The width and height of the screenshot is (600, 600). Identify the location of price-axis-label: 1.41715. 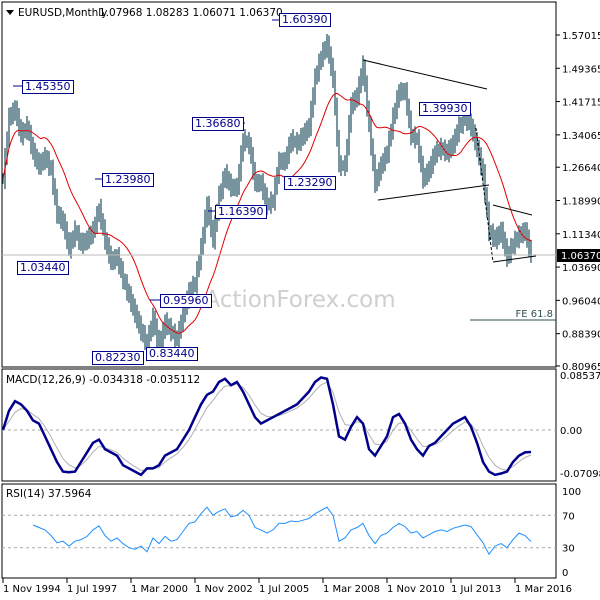
(581, 103).